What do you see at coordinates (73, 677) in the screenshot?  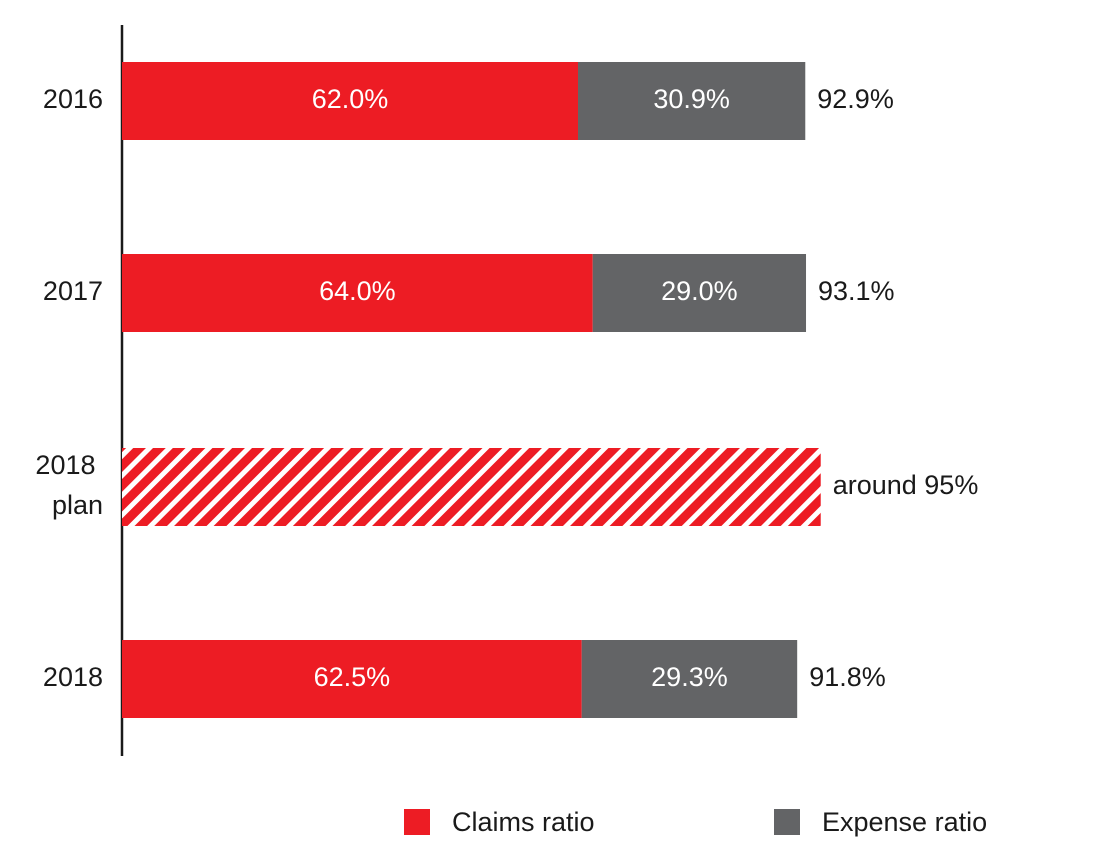 I see `y-tick-label: 2018` at bounding box center [73, 677].